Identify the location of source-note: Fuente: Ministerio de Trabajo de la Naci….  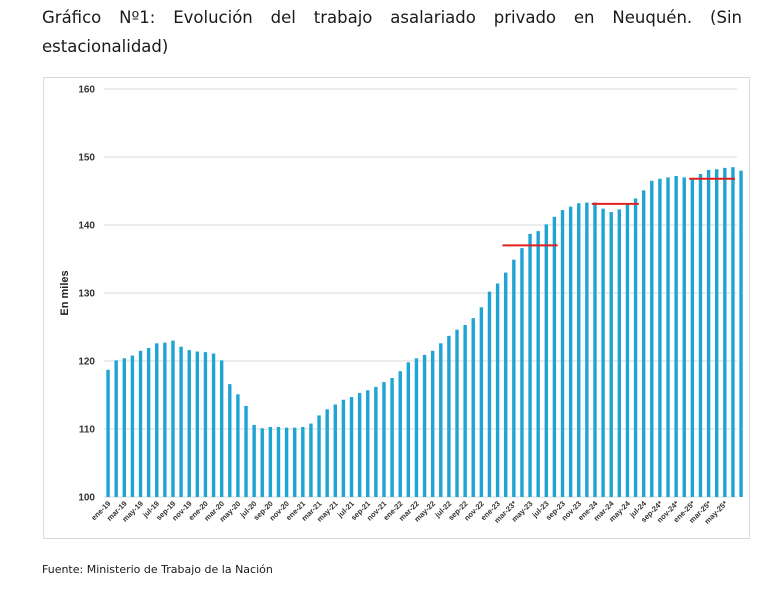
(157, 569).